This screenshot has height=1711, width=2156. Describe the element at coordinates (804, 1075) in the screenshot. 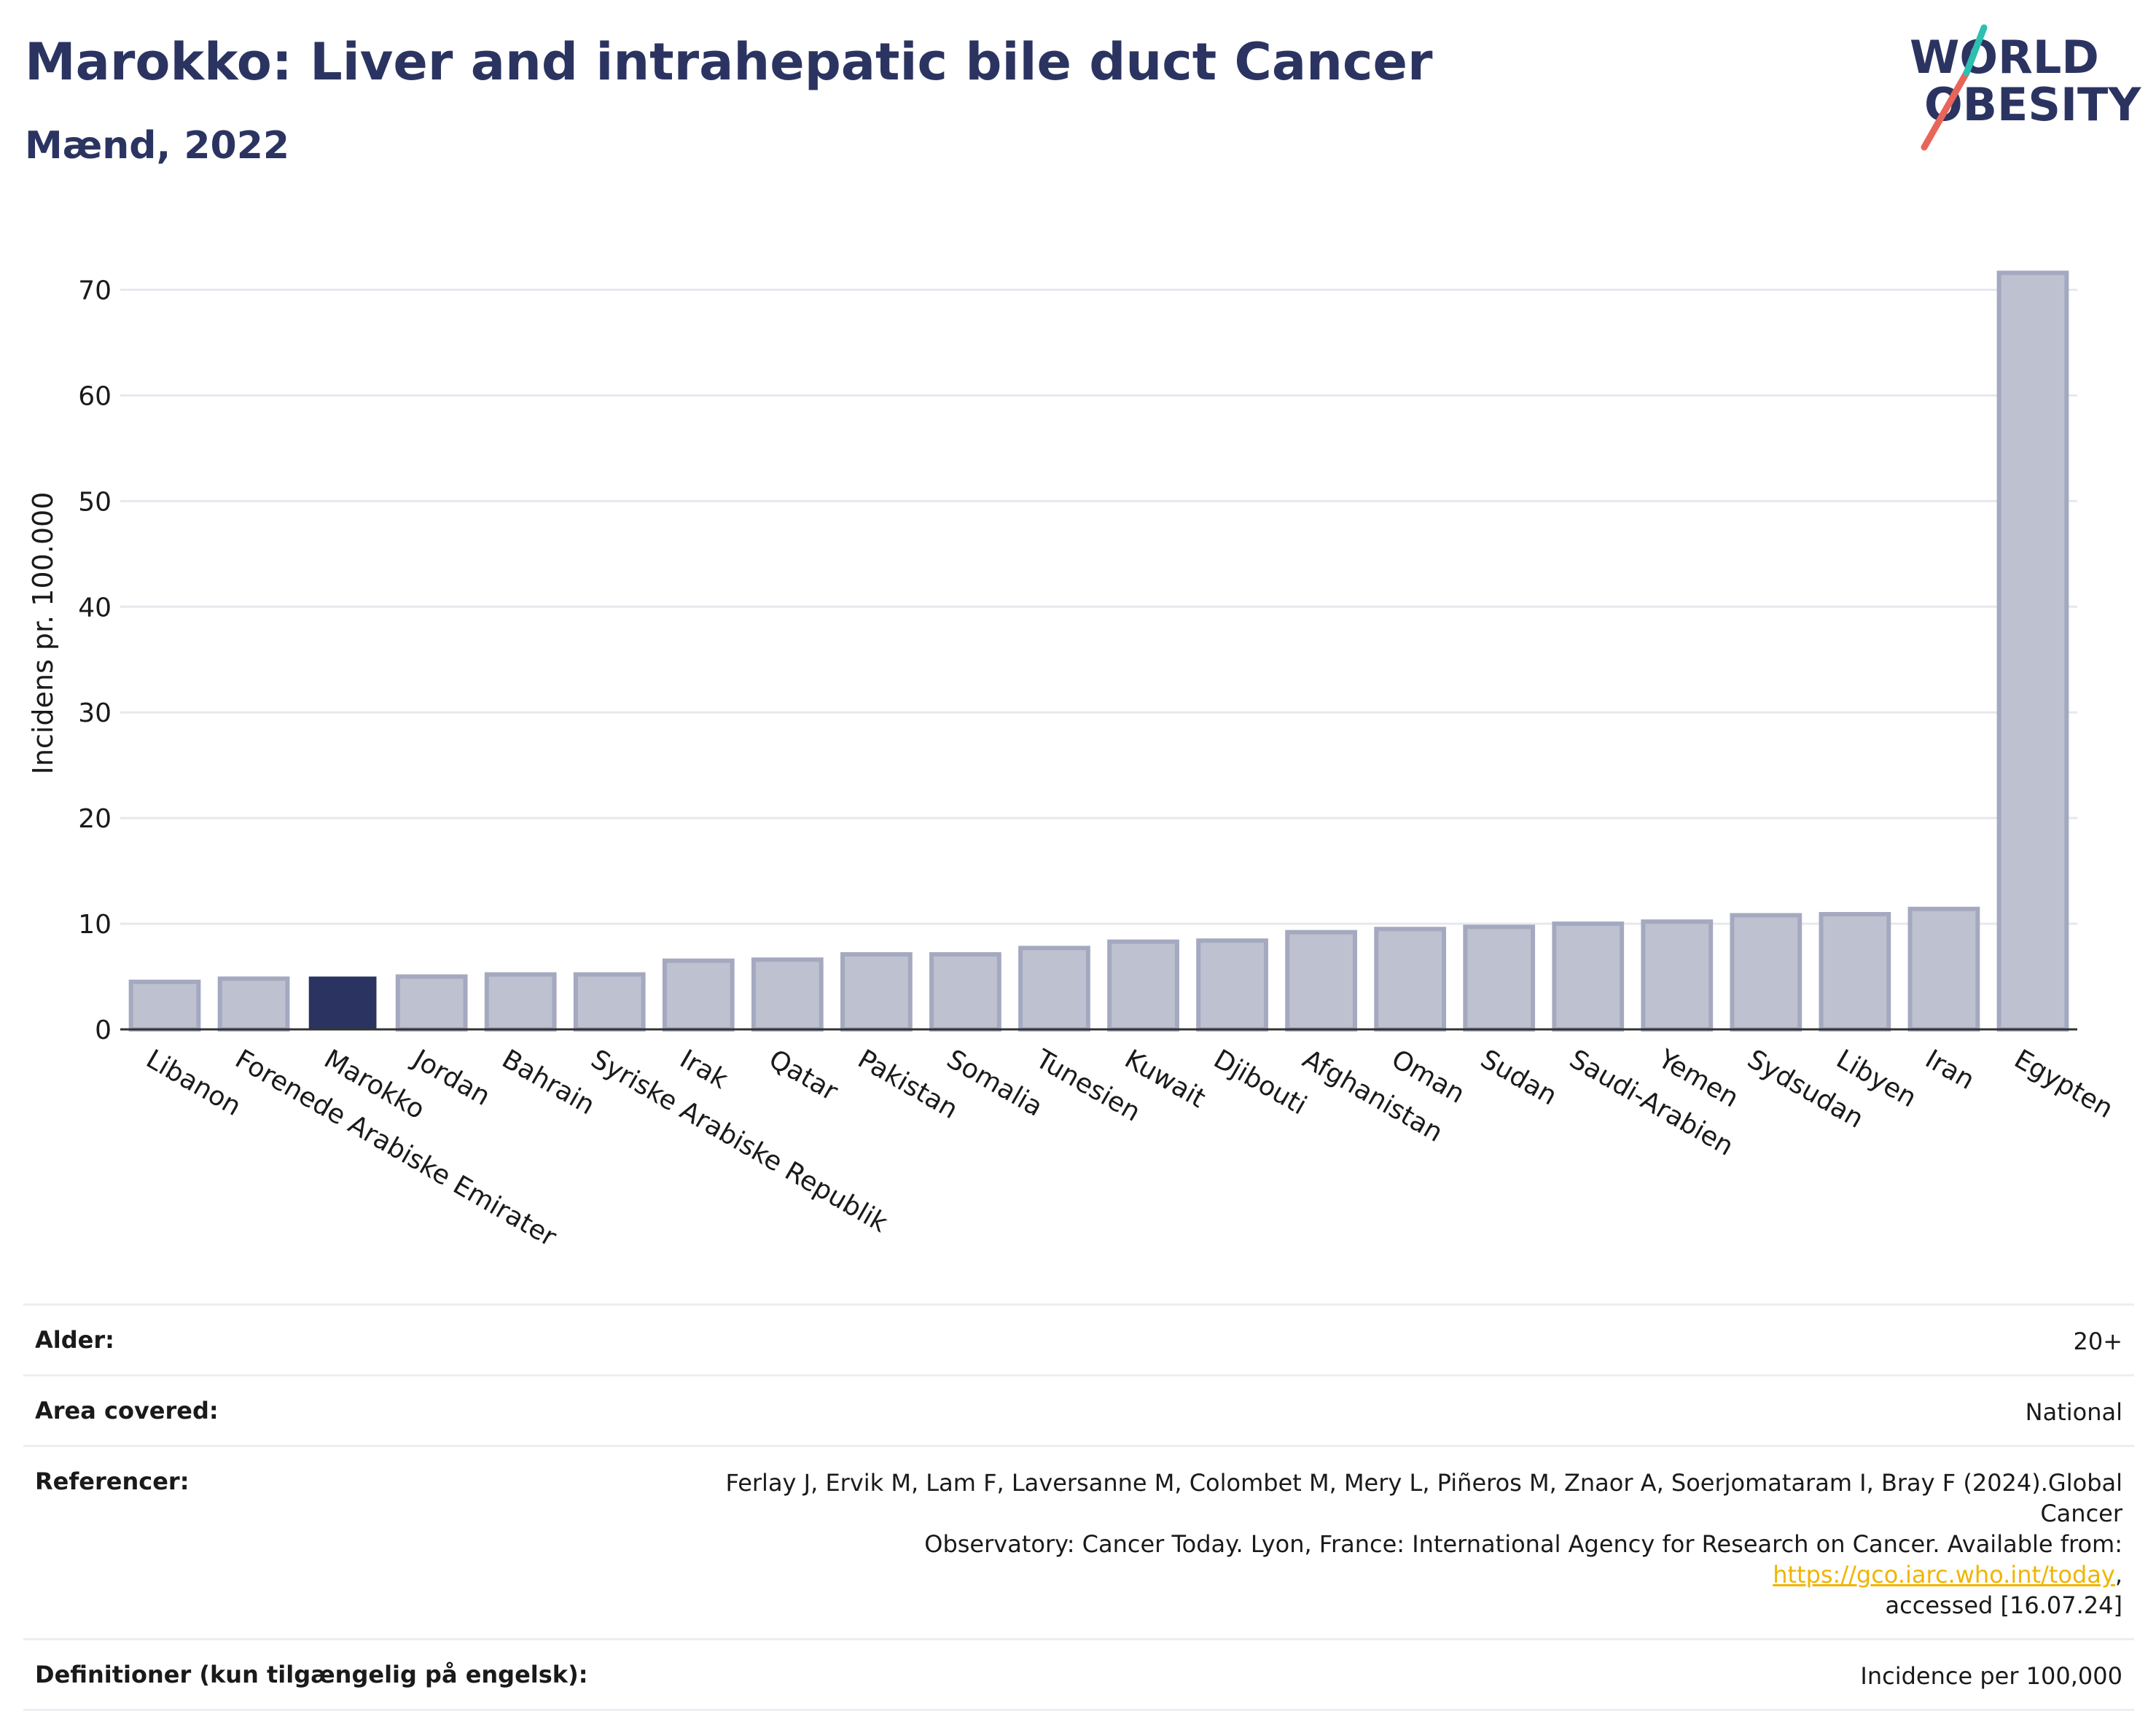

I see `x-tick-label: Qatar` at that location.